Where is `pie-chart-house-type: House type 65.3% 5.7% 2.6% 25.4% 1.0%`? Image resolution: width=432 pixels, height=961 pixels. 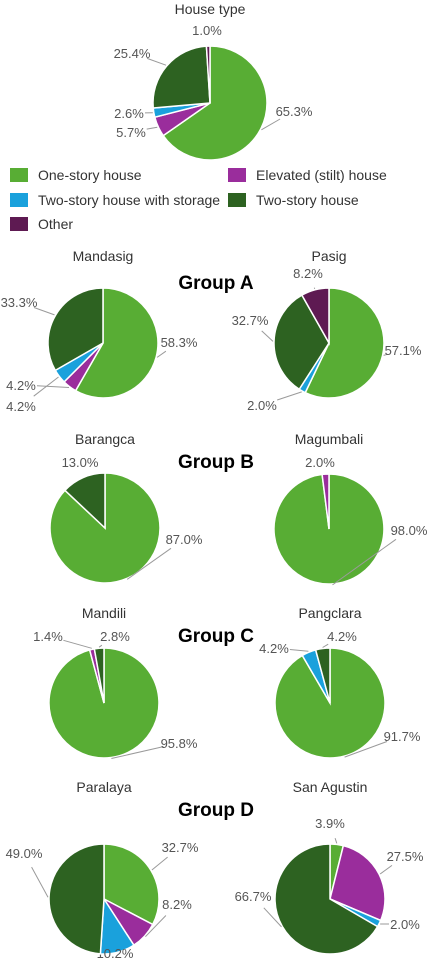 pie-chart-house-type: House type 65.3% 5.7% 2.6% 25.4% 1.0% is located at coordinates (213, 81).